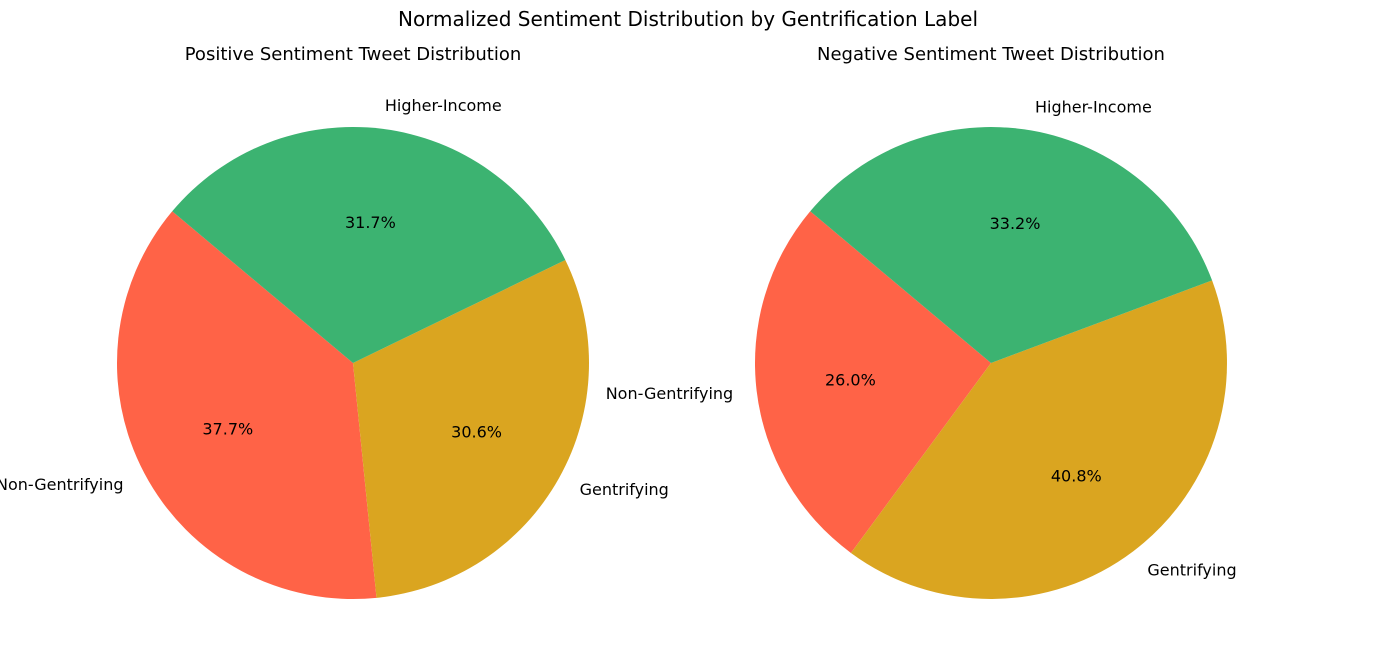 The image size is (1375, 668). Describe the element at coordinates (353, 54) in the screenshot. I see `positive-pie-title: Positive Sentiment Tweet Distribution` at that location.